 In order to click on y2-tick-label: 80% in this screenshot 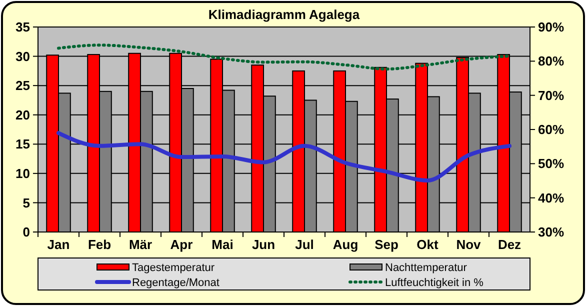, I will do `click(551, 61)`.